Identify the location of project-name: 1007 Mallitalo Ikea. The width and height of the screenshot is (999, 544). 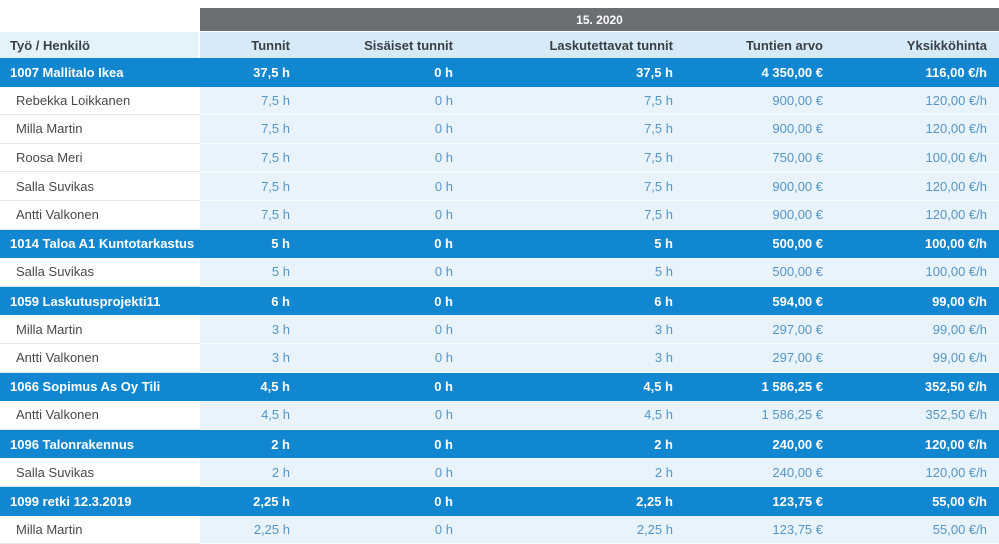
(100, 72).